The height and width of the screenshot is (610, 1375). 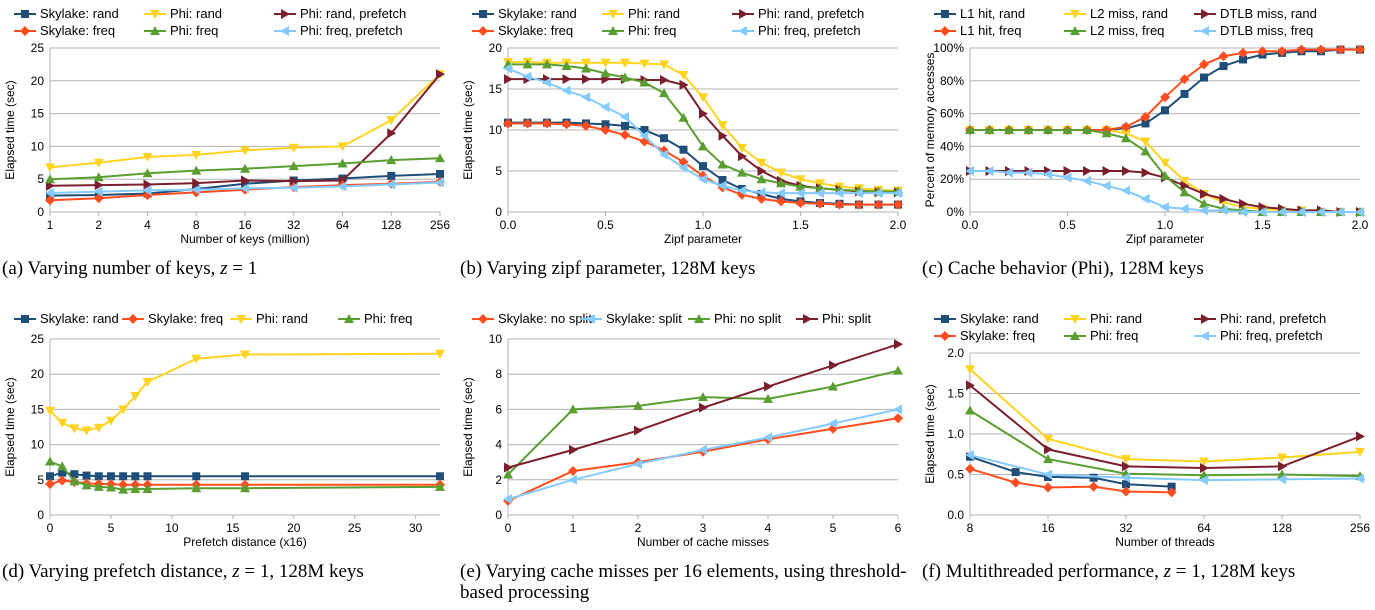 I want to click on x-tick-label: 2, so click(x=638, y=528).